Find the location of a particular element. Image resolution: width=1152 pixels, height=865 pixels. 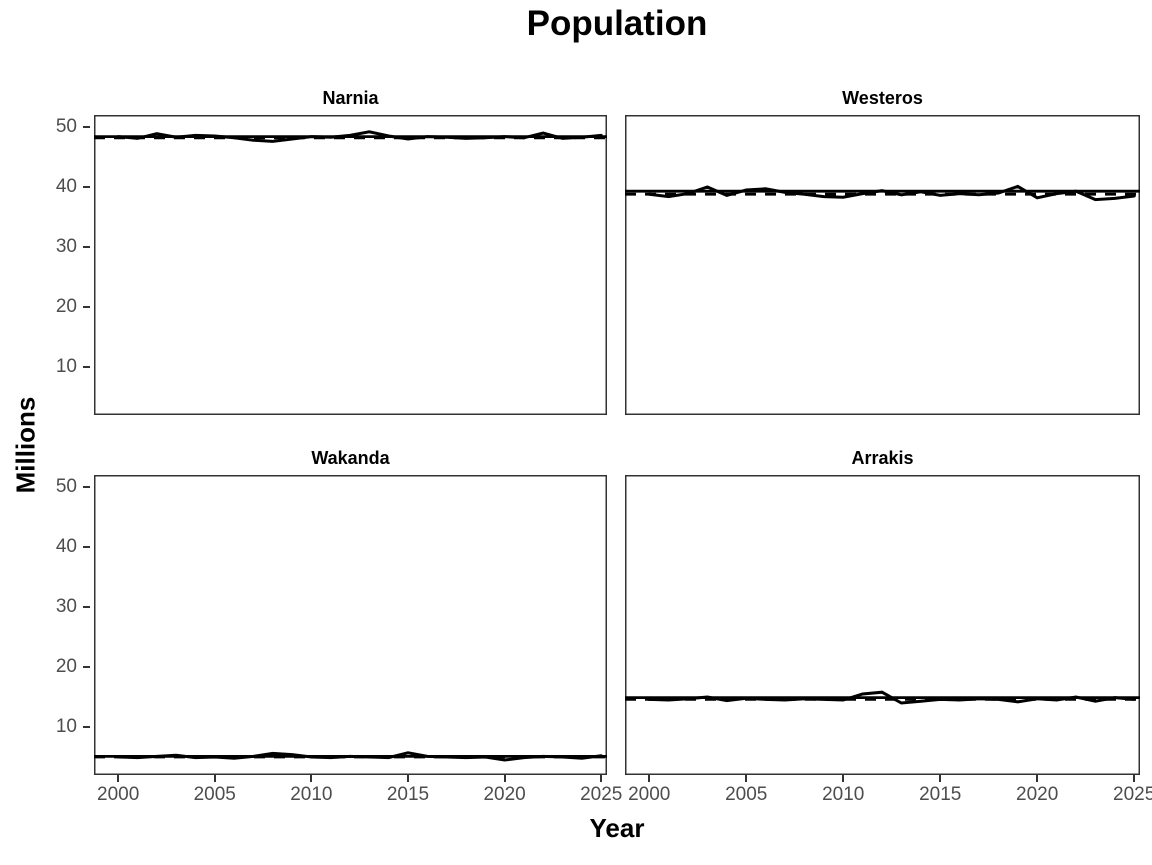

population-line-arrakis is located at coordinates (891, 697).